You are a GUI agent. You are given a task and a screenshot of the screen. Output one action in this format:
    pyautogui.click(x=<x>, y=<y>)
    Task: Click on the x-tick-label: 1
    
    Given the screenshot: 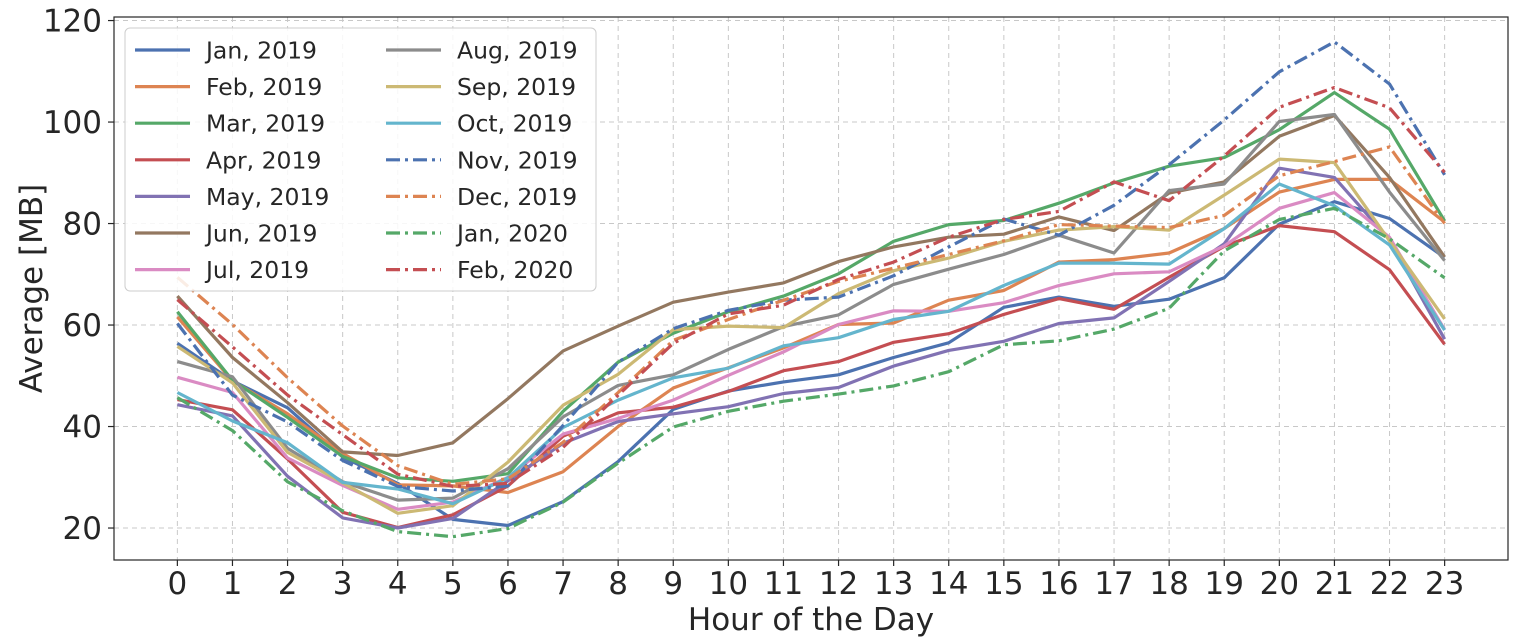 What is the action you would take?
    pyautogui.click(x=233, y=584)
    